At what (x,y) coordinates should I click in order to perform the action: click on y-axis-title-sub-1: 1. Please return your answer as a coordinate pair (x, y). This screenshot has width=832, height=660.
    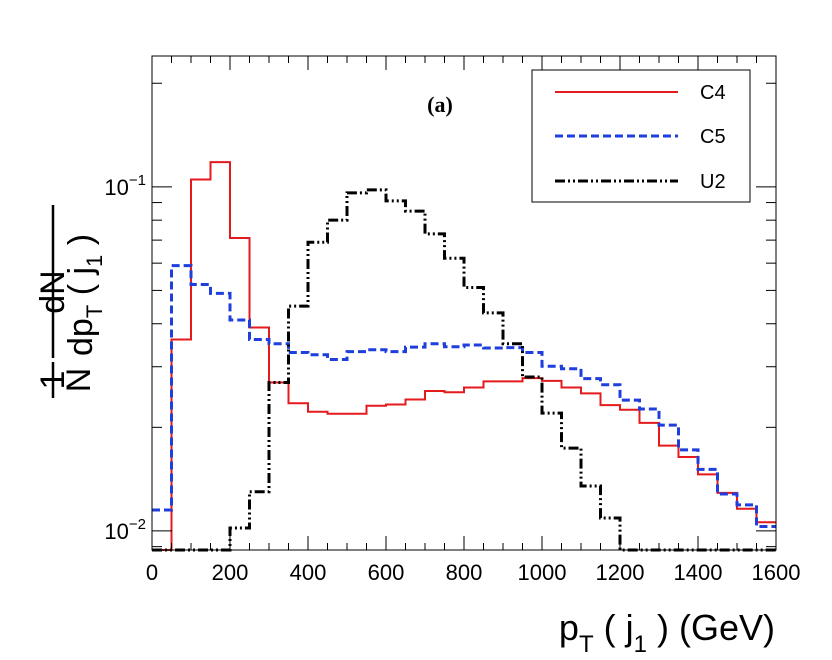
    Looking at the image, I should click on (94, 261).